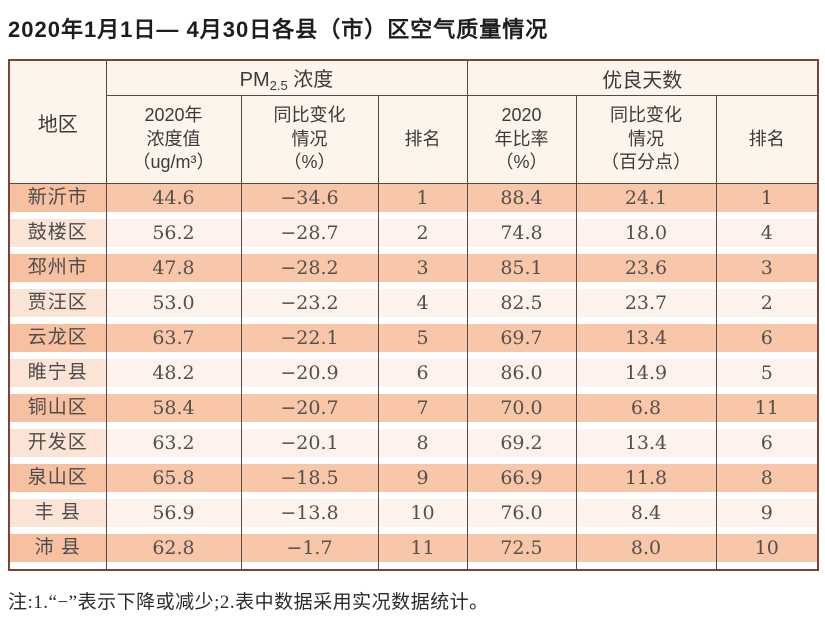 The width and height of the screenshot is (825, 632). What do you see at coordinates (767, 201) in the screenshot?
I see `cell-good_rank: 1` at bounding box center [767, 201].